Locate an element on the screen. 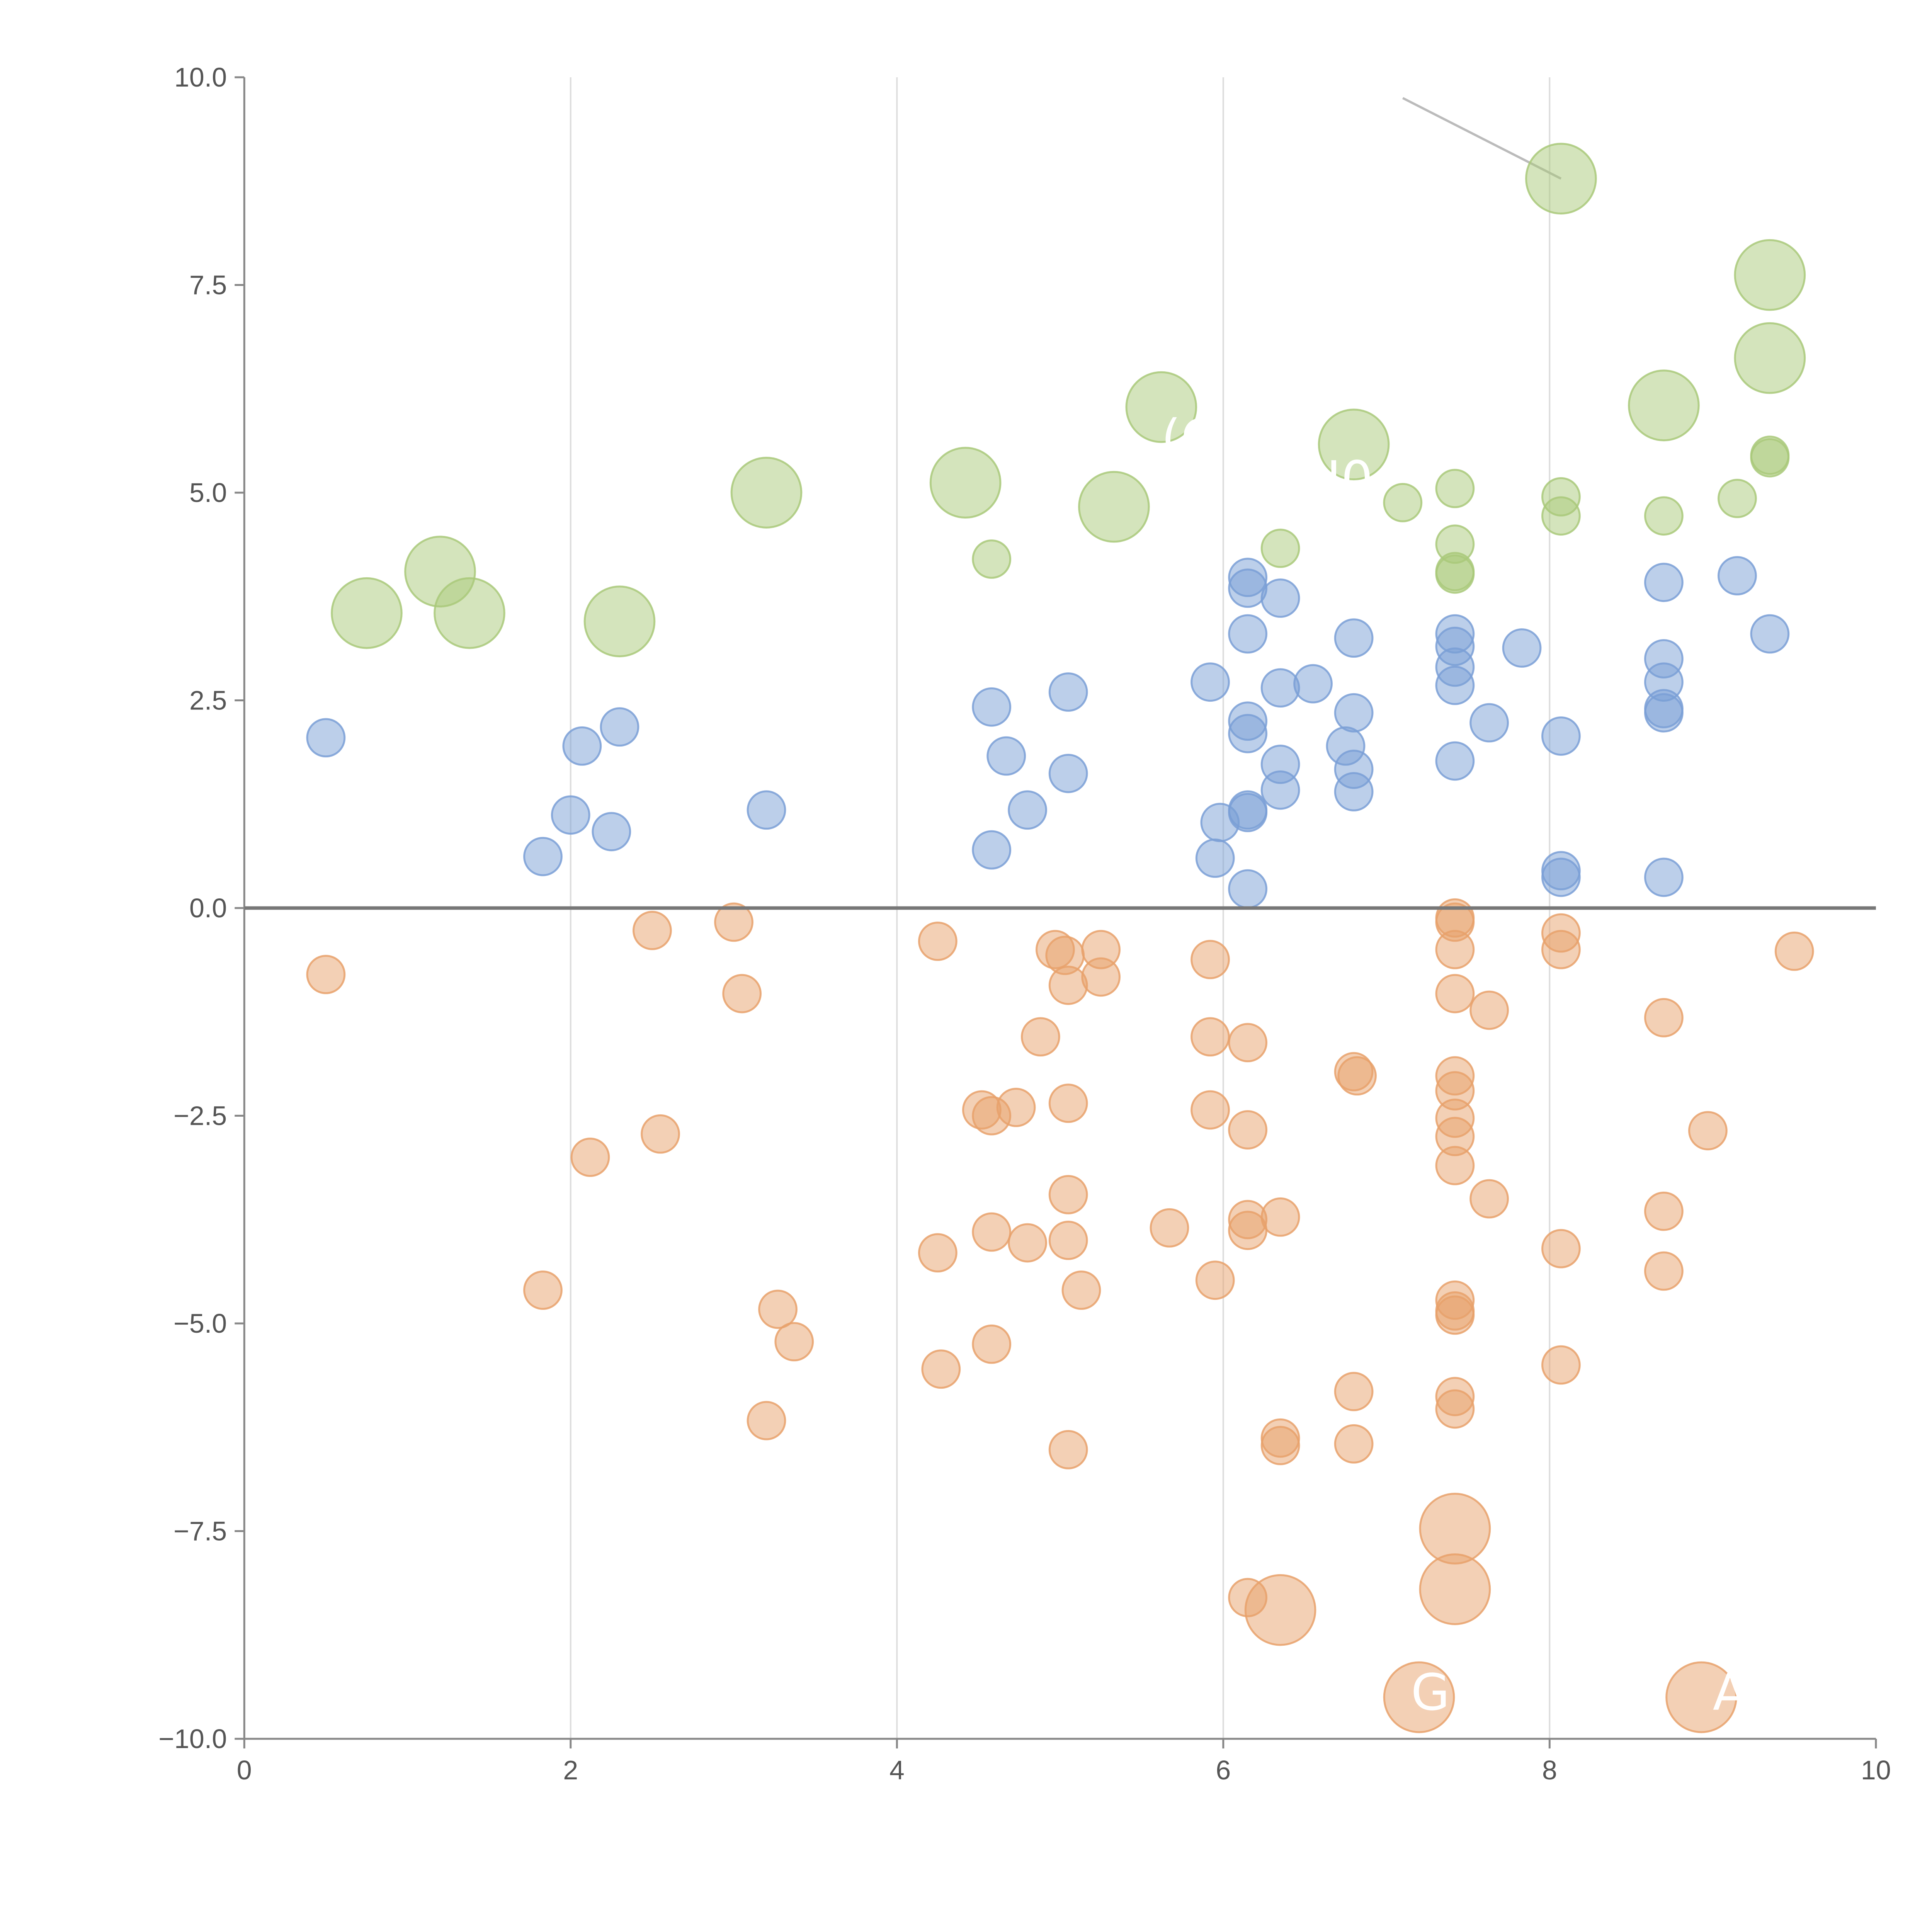  y-tick-label: −5.0 is located at coordinates (200, 1323).